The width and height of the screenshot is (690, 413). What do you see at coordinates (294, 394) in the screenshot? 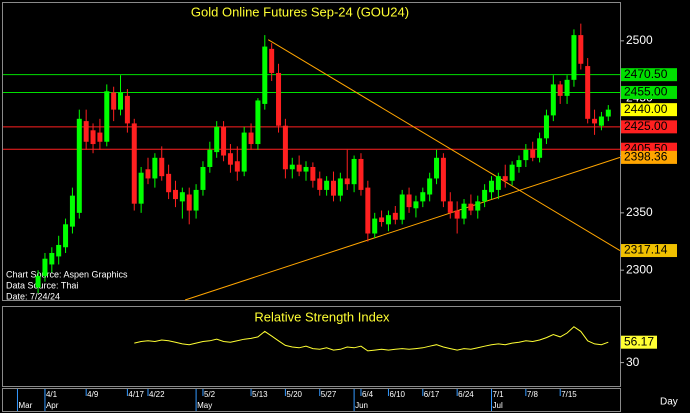
I see `x-tick-label: 5/20` at bounding box center [294, 394].